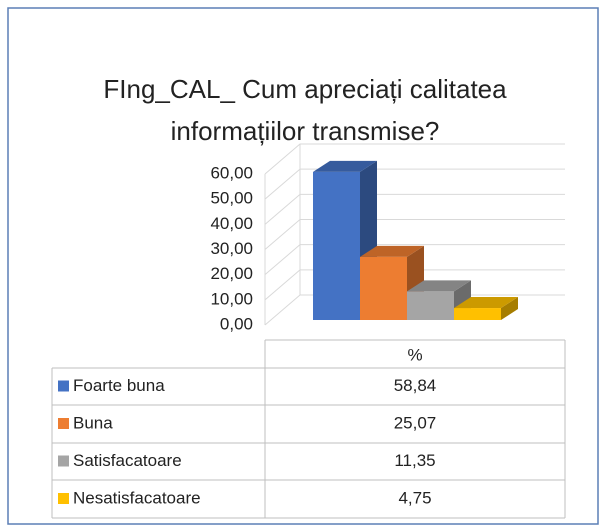 This screenshot has height=529, width=605. What do you see at coordinates (414, 460) in the screenshot?
I see `table-value: 11,35` at bounding box center [414, 460].